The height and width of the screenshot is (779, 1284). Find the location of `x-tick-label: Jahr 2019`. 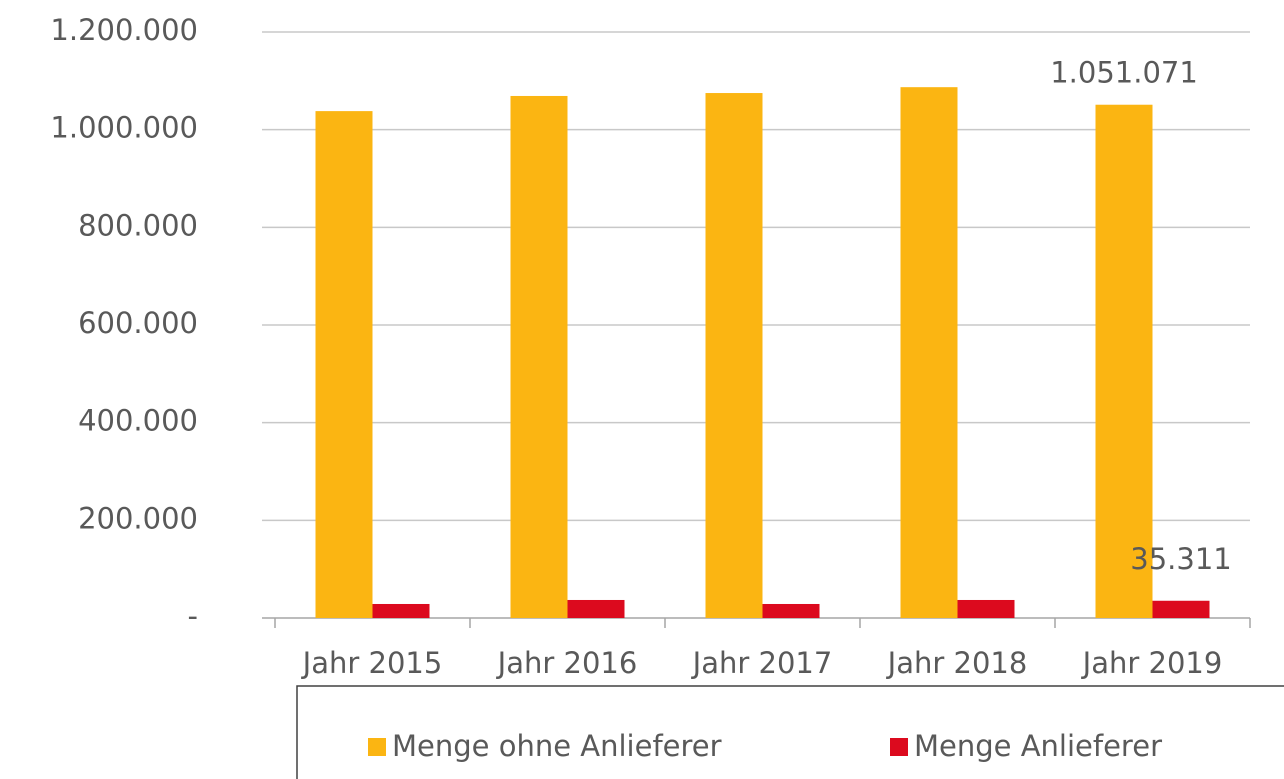

x-tick-label: Jahr 2019 is located at coordinates (1152, 663).